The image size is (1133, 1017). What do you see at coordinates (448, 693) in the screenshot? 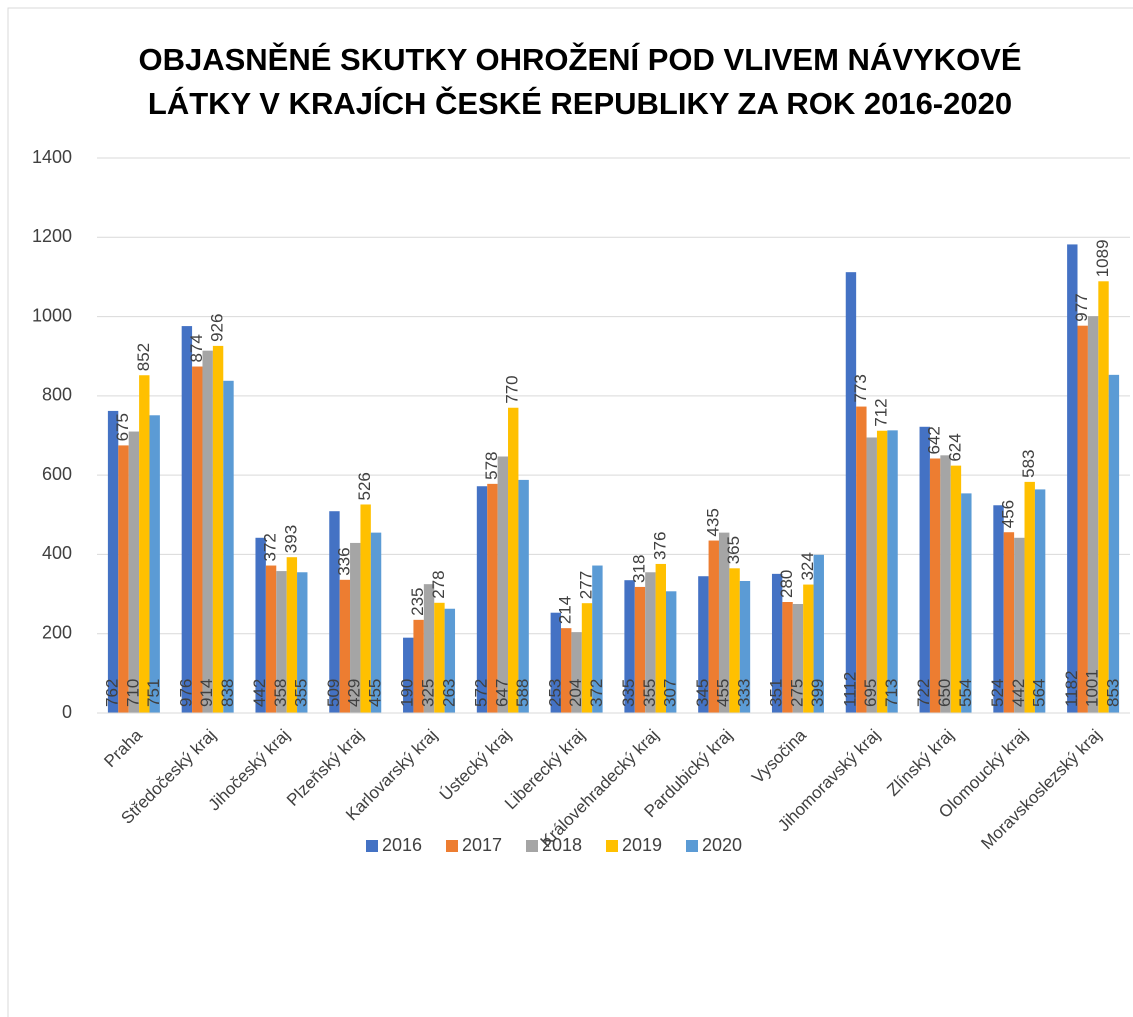
I see `data-label: 263` at bounding box center [448, 693].